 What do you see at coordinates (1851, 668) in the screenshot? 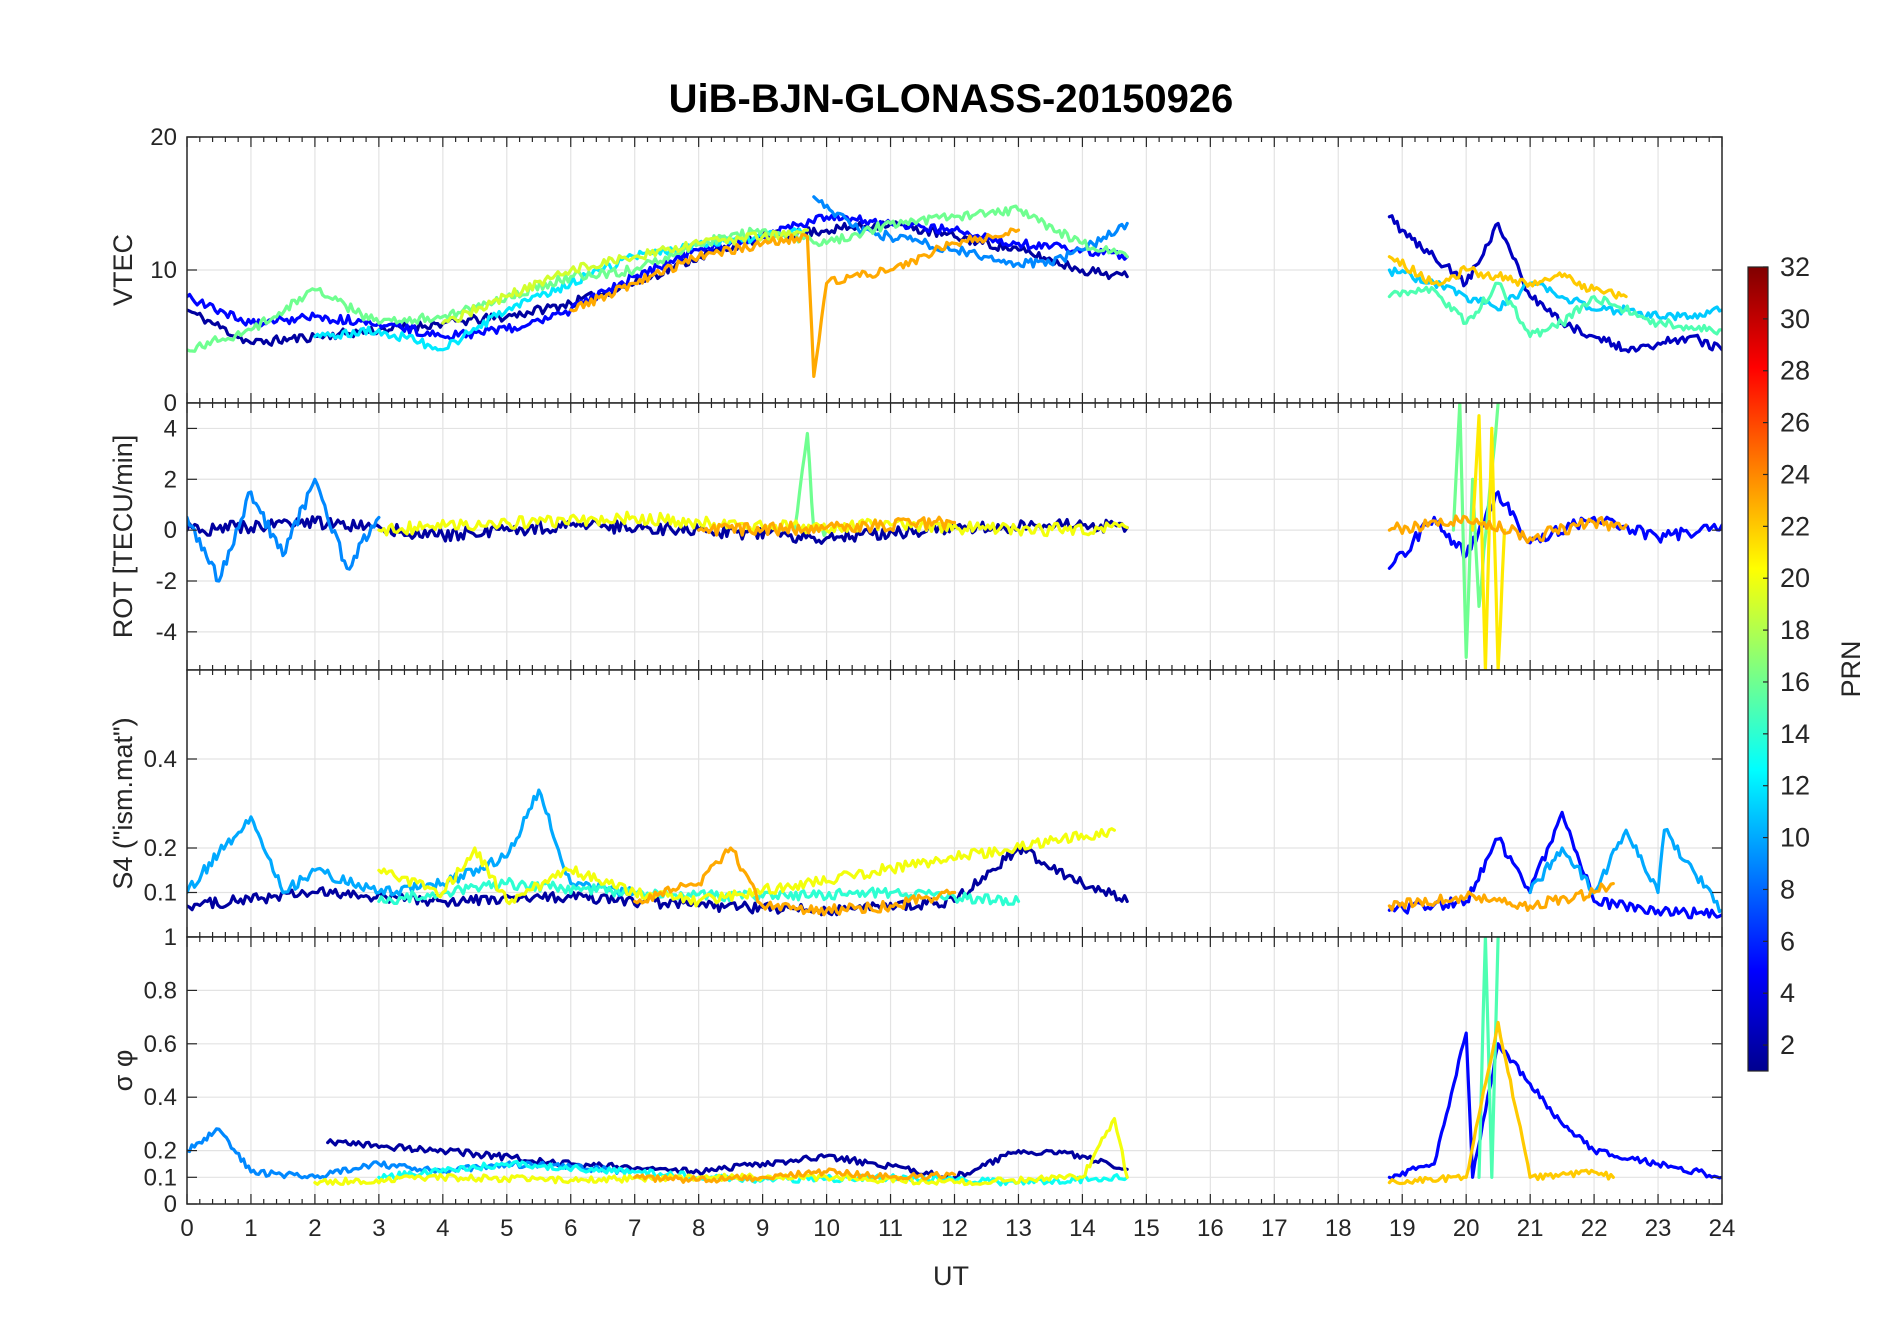
I see `colorbar-label: PRN` at bounding box center [1851, 668].